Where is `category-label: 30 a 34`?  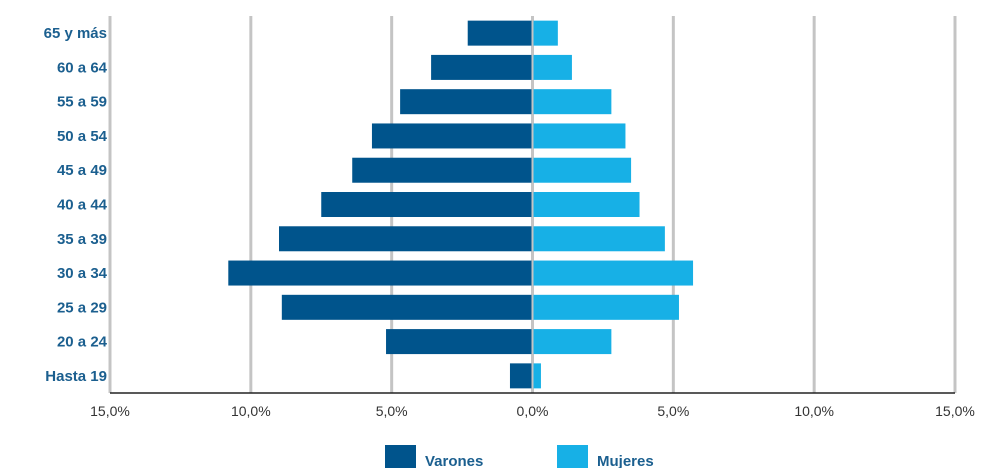
category-label: 30 a 34 is located at coordinates (82, 273).